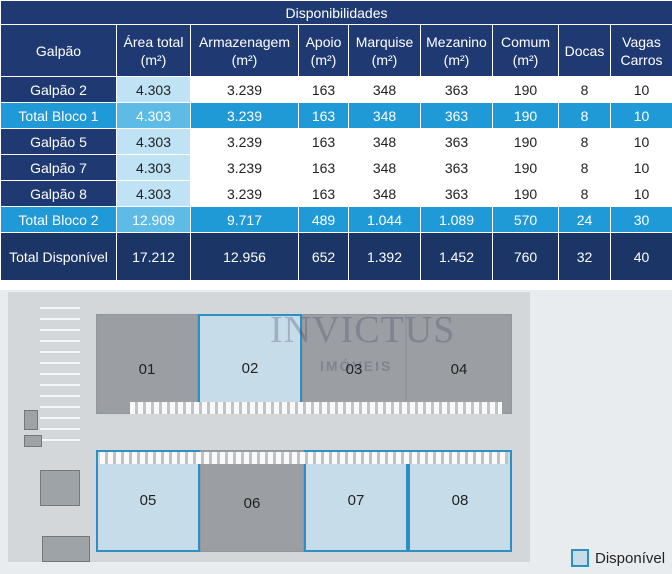 The height and width of the screenshot is (574, 672). I want to click on header-apoio: Apoio (m²), so click(323, 50).